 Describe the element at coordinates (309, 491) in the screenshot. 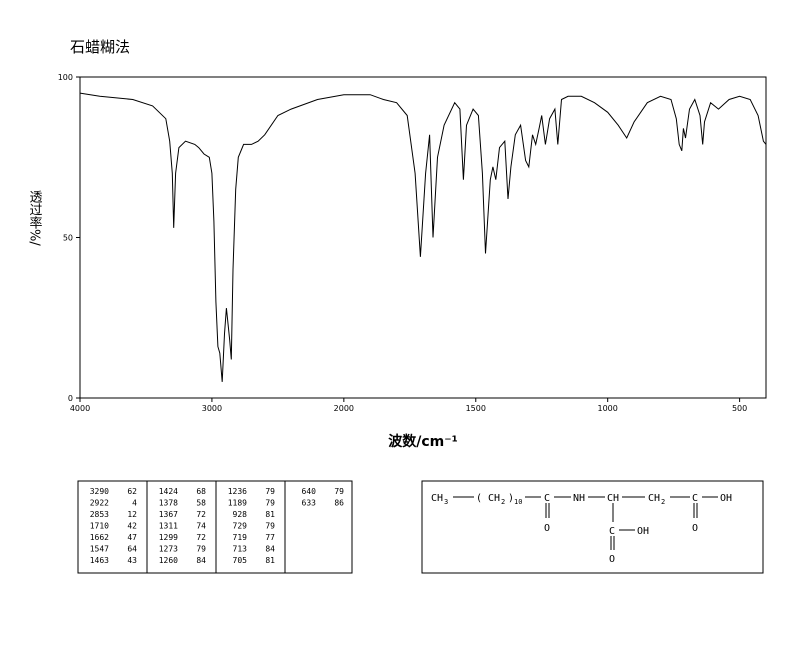

I see `peak-wavenumber: 640` at that location.